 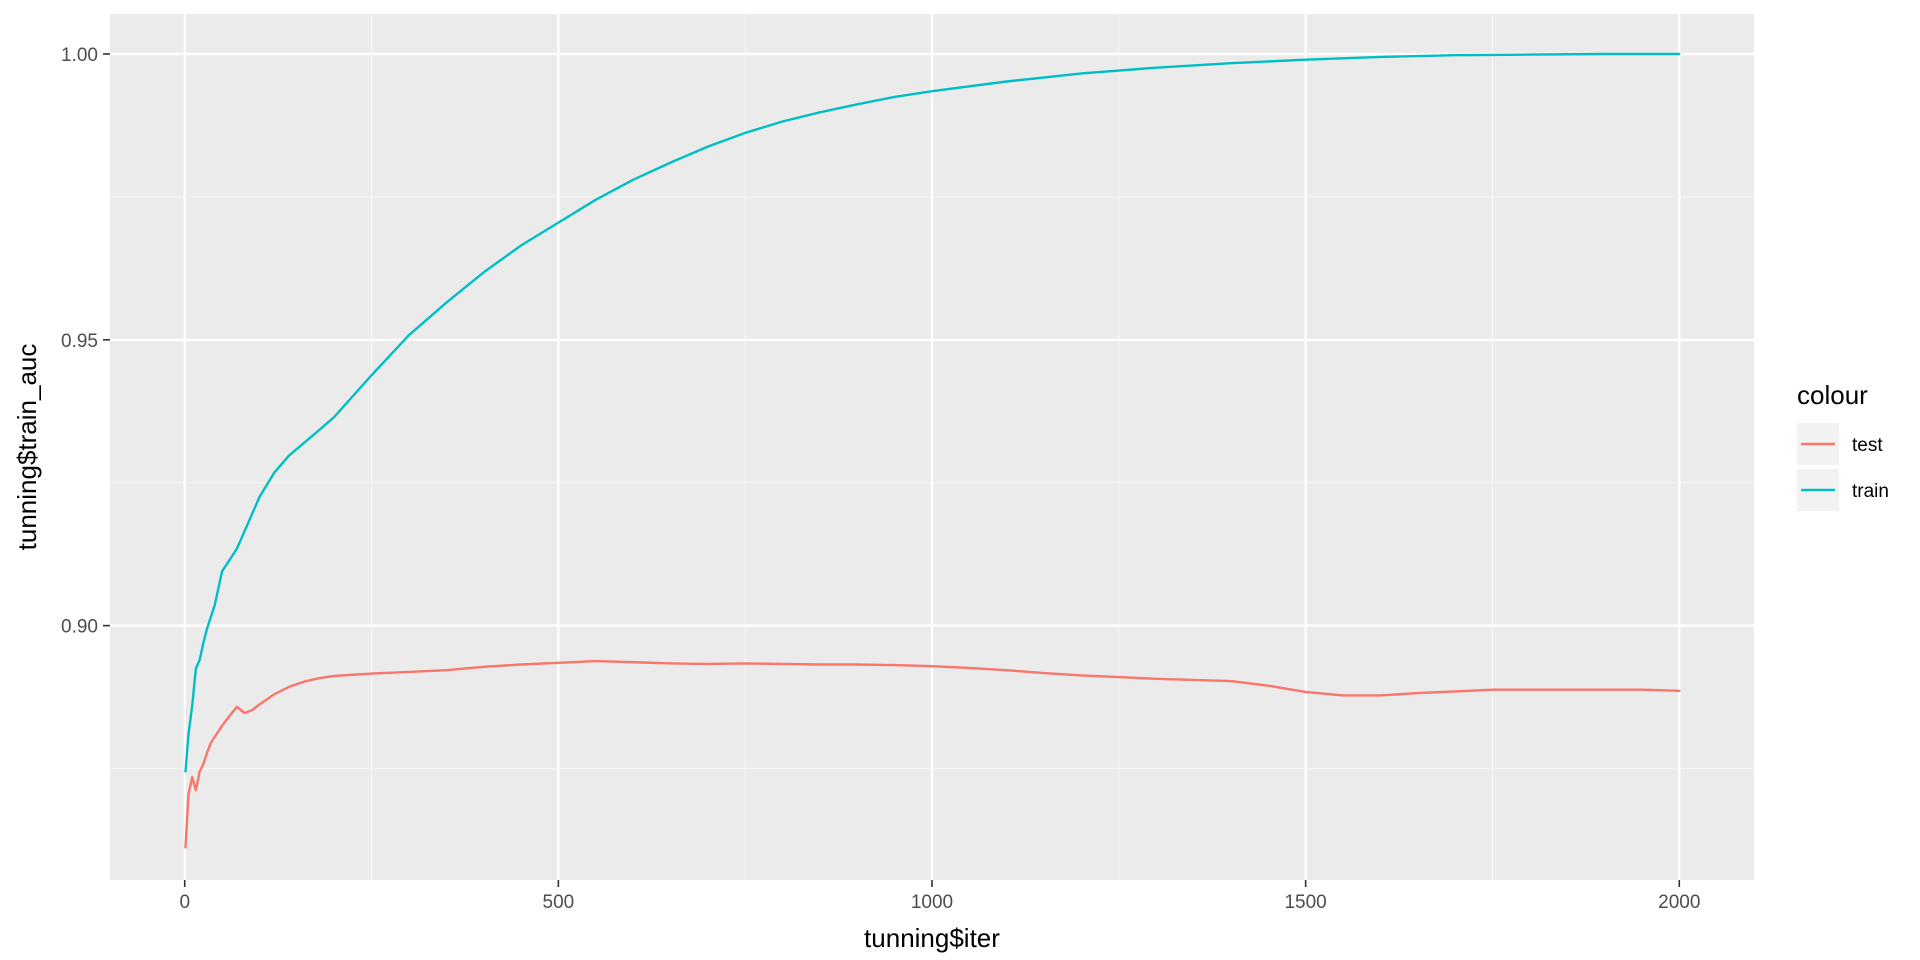 What do you see at coordinates (1305, 902) in the screenshot?
I see `x-tick-label: 1500` at bounding box center [1305, 902].